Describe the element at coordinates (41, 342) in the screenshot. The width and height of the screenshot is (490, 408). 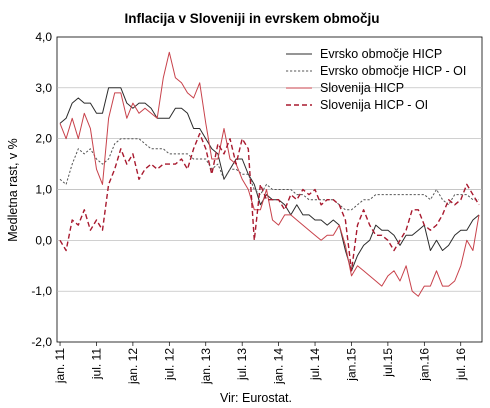
I see `y-tick-label: -2,0` at that location.